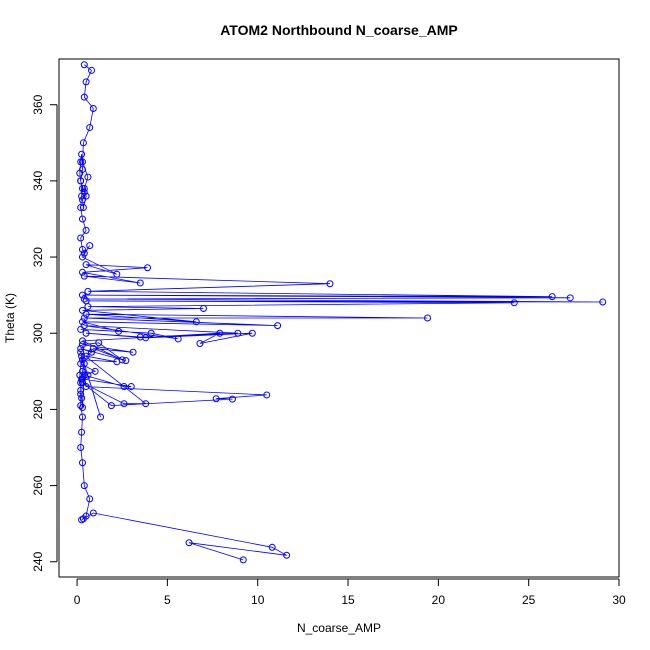 Image resolution: width=650 pixels, height=650 pixels. What do you see at coordinates (529, 600) in the screenshot?
I see `x-tick-label: 25` at bounding box center [529, 600].